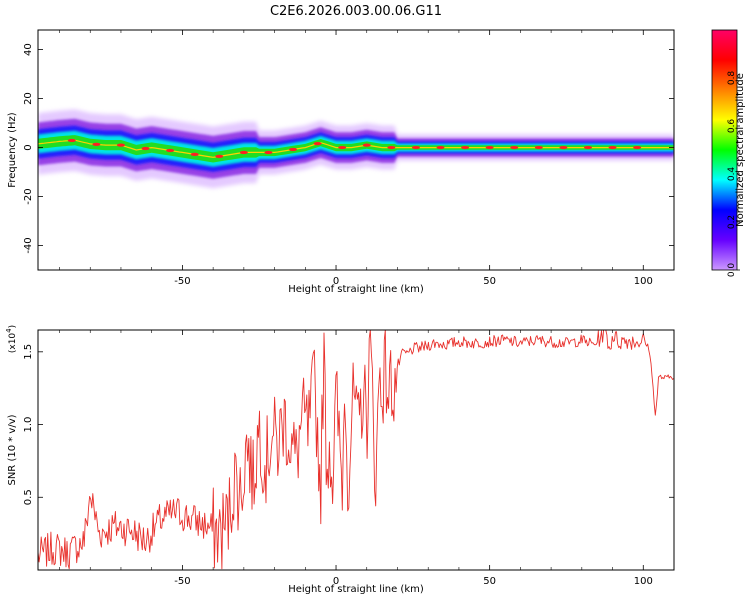 This screenshot has width=750, height=600. What do you see at coordinates (356, 11) in the screenshot?
I see `chart-title: C2E6.2026.003.00.06.G11` at bounding box center [356, 11].